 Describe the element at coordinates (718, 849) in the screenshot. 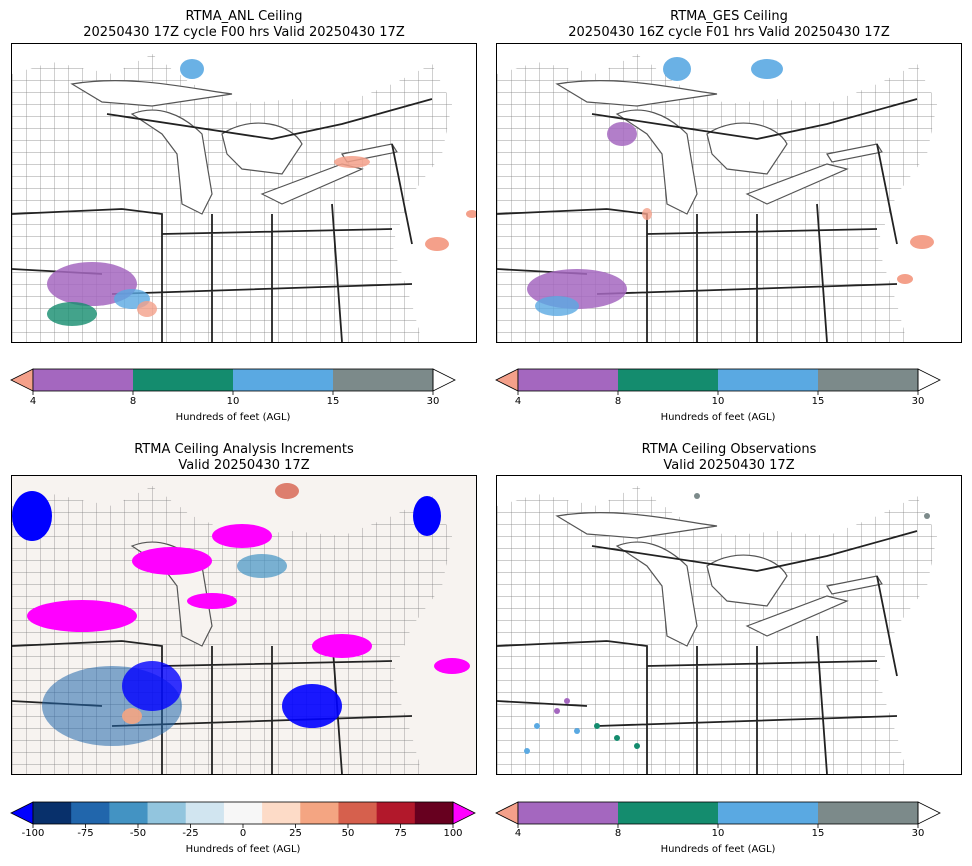

I see `colorbar-observations-label: Hundreds of feet (AGL)` at that location.